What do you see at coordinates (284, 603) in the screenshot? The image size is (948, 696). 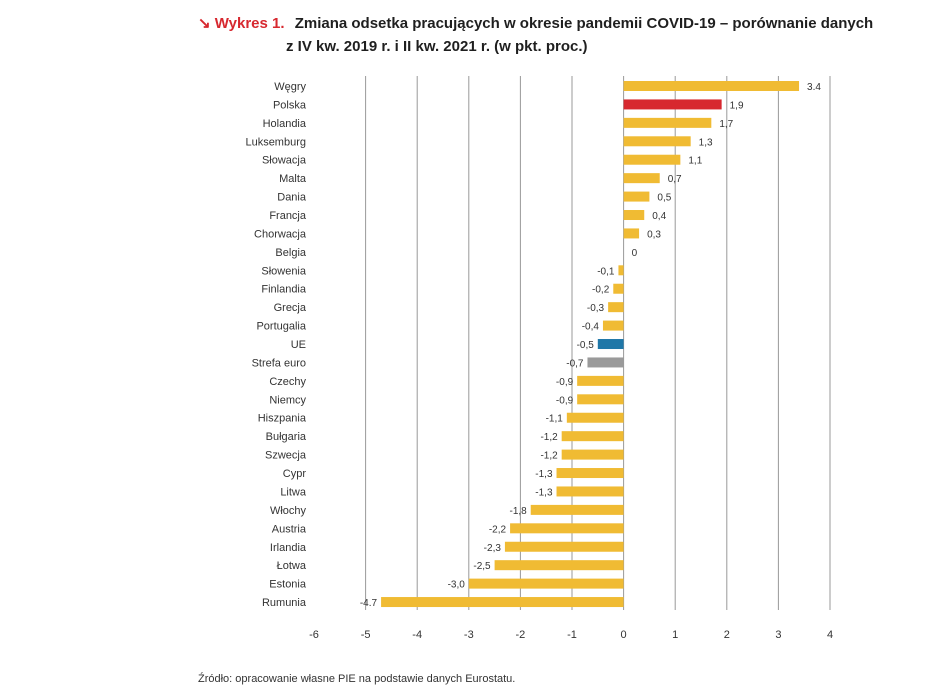 I see `category-label: Rumunia` at bounding box center [284, 603].